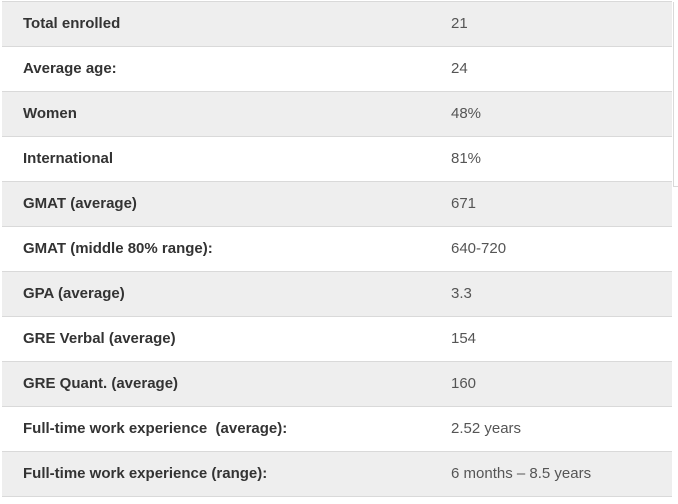  I want to click on row-value-work-experience-range: 6 months – 8.5 years, so click(521, 473).